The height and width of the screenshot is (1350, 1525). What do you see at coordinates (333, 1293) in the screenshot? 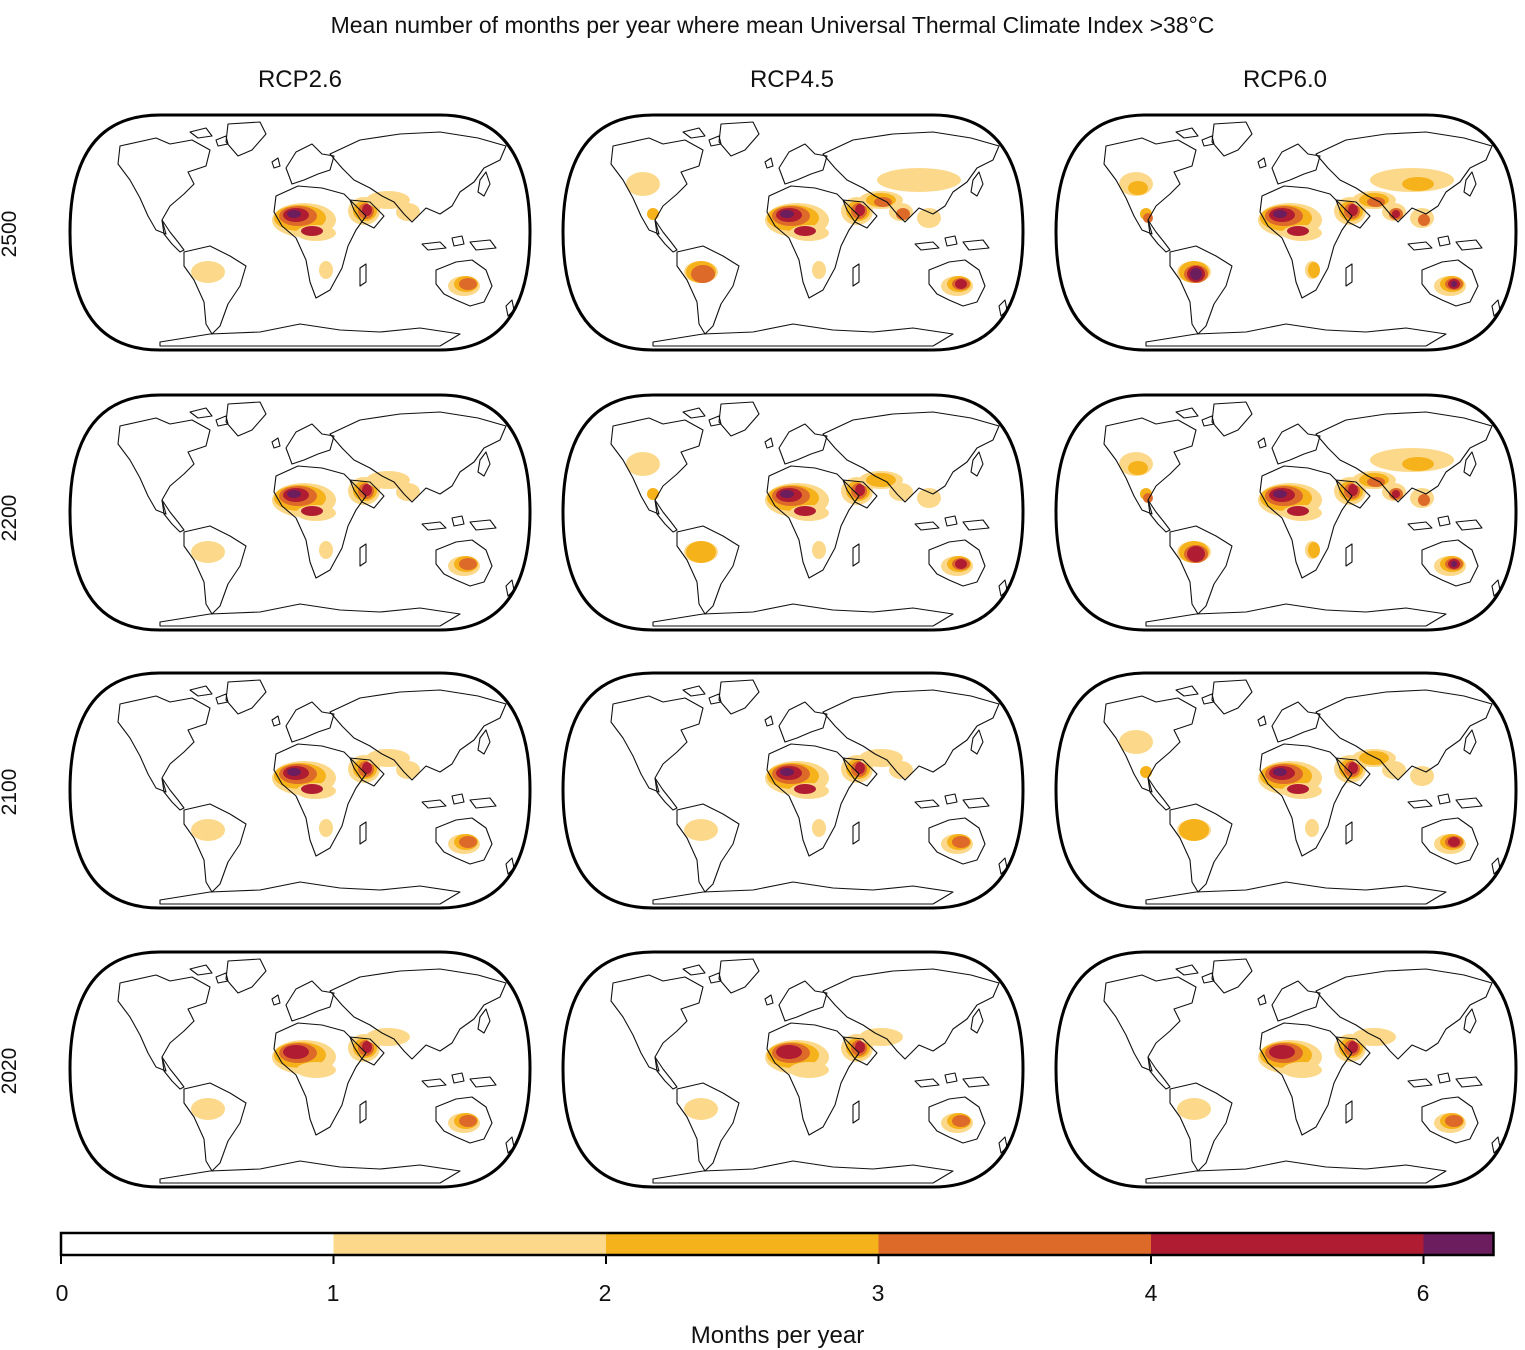
I see `colorbar-tick-1: 1` at bounding box center [333, 1293].